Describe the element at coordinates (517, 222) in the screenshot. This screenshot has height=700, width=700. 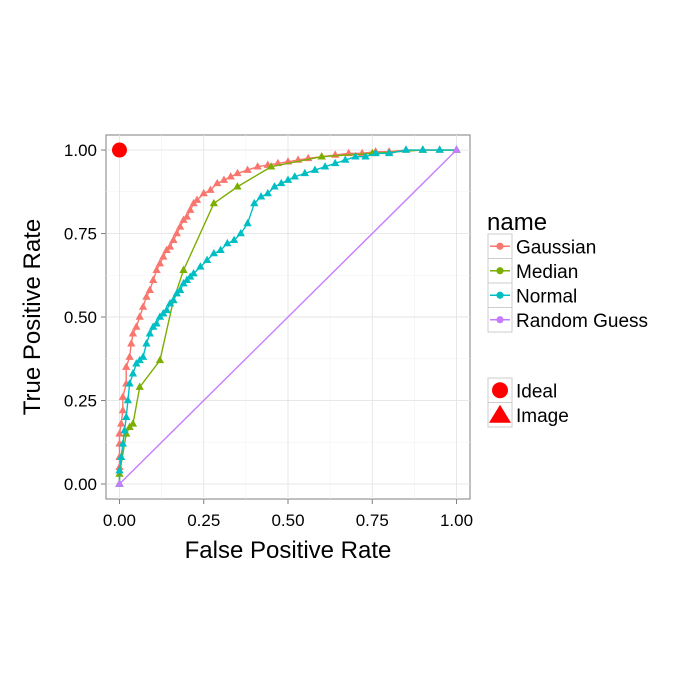
I see `legend-title: name` at that location.